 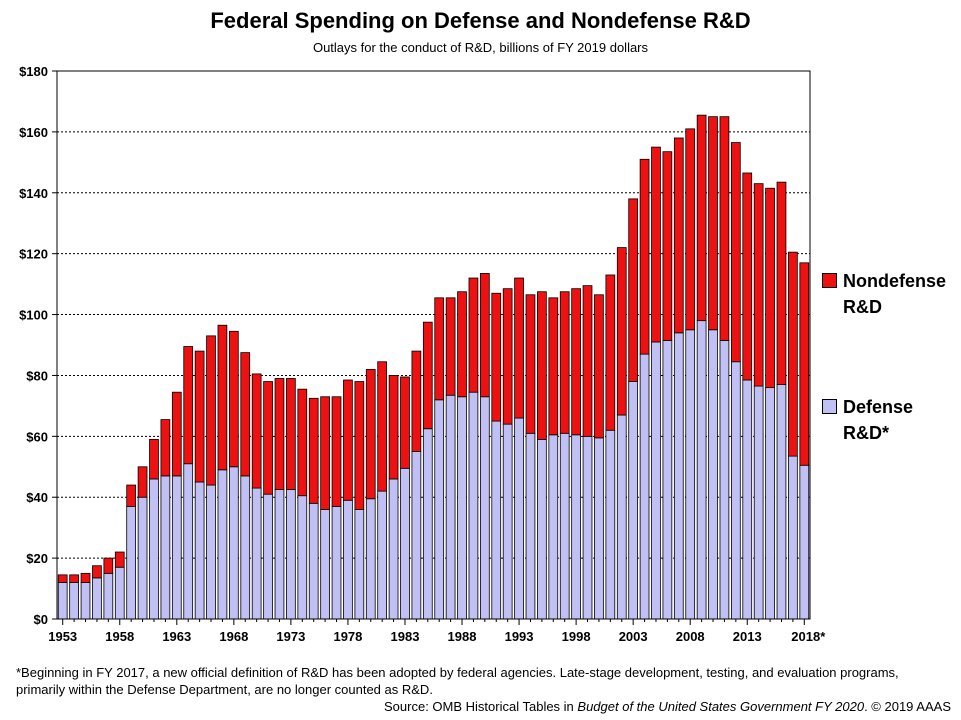 What do you see at coordinates (37, 497) in the screenshot?
I see `y-tick-label: $40` at bounding box center [37, 497].